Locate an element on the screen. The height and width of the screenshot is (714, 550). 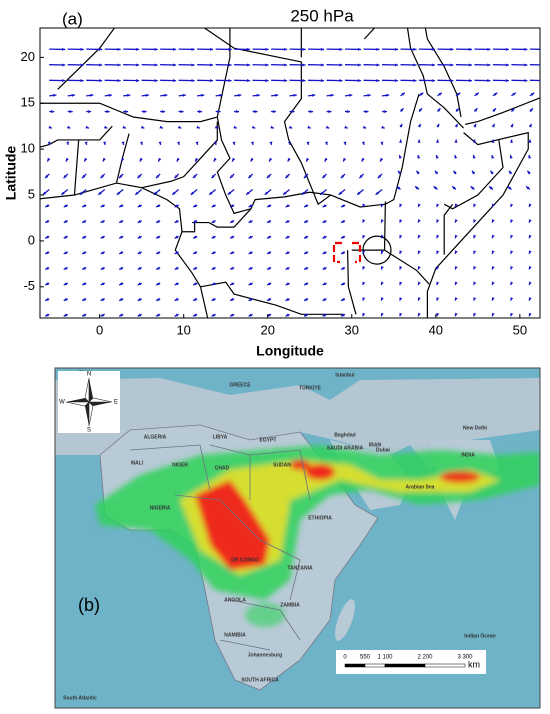
panel-label: (a) is located at coordinates (72, 18).